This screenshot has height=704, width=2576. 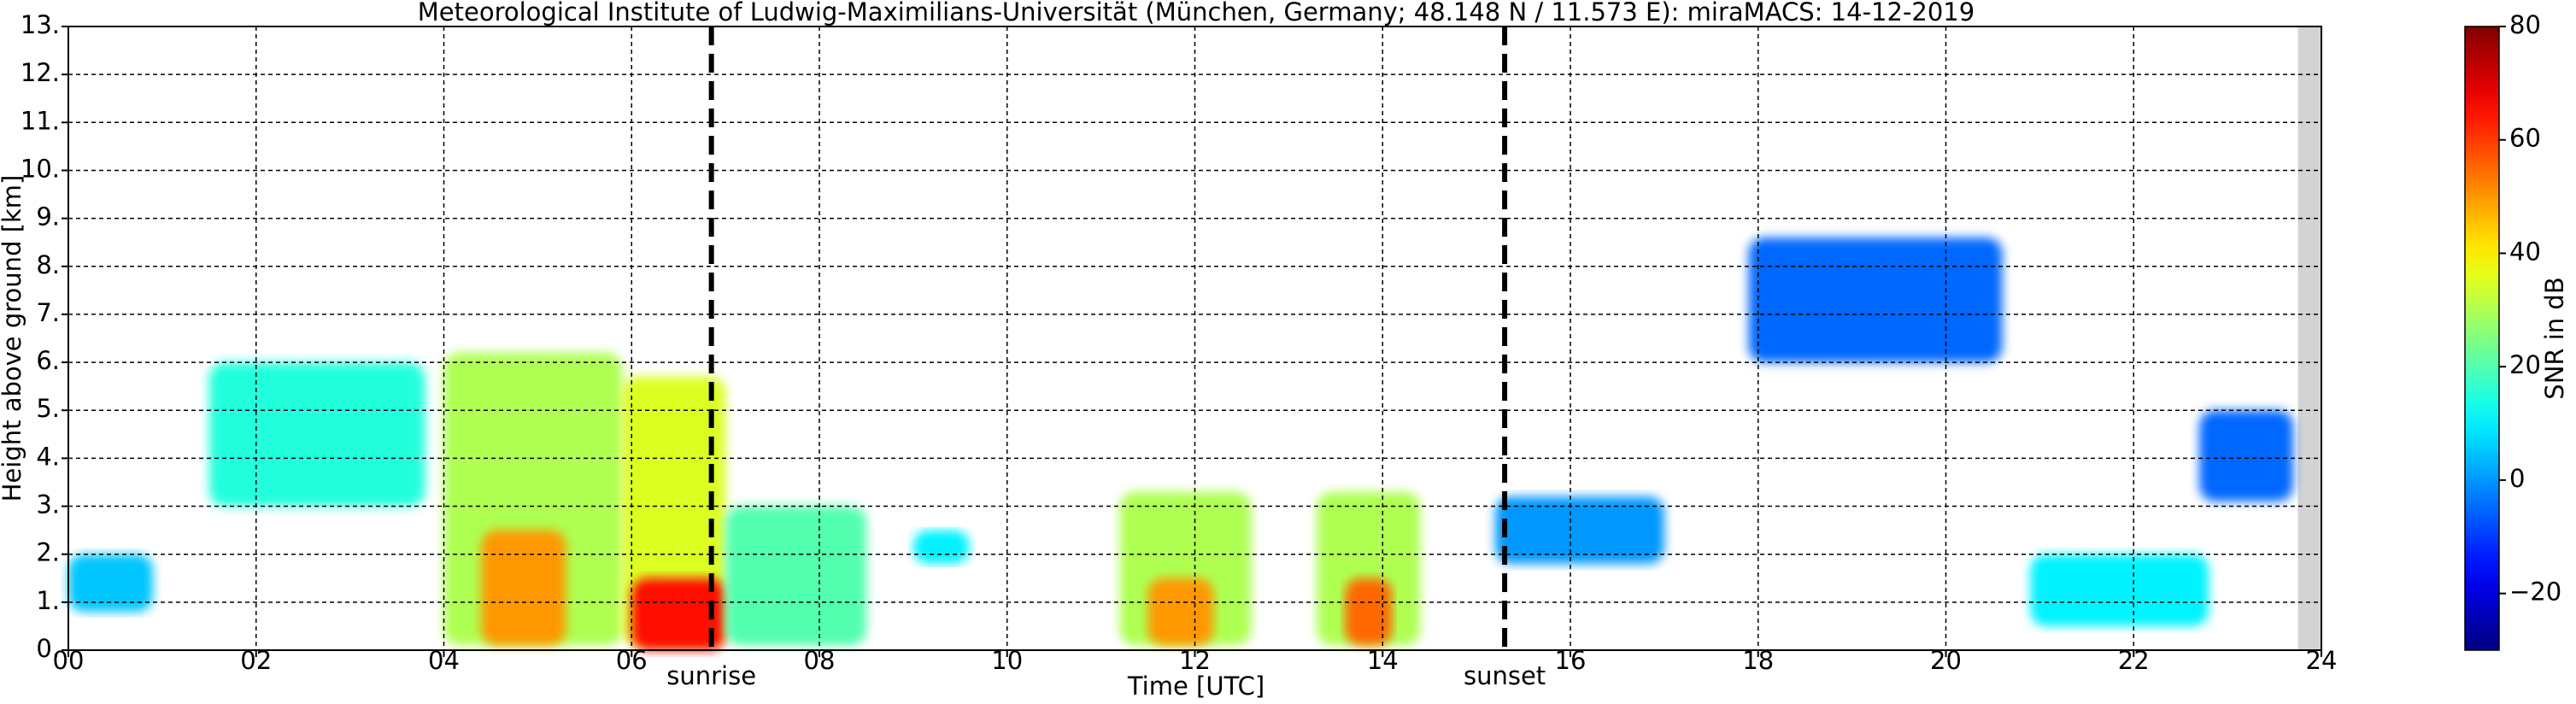 I want to click on y-axis-label: Height above ground [km], so click(x=13, y=338).